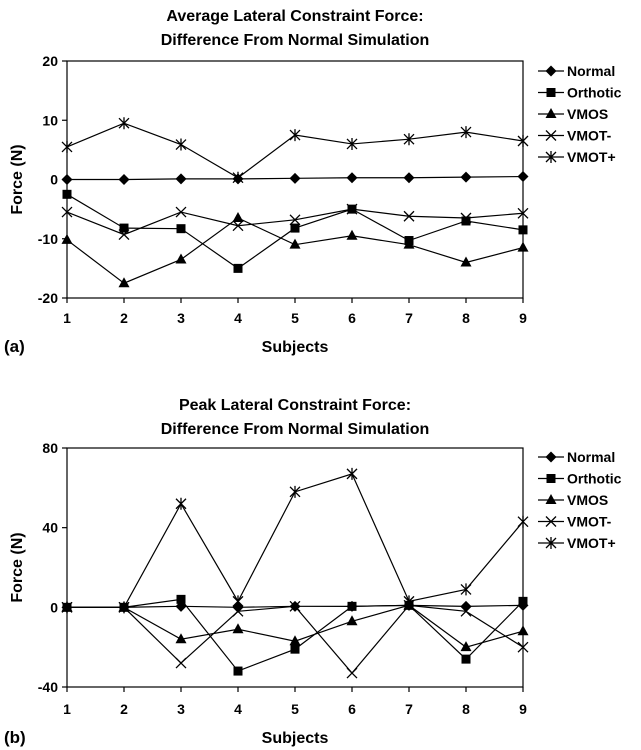 This screenshot has width=641, height=750. I want to click on x-tick-label: 2, so click(124, 318).